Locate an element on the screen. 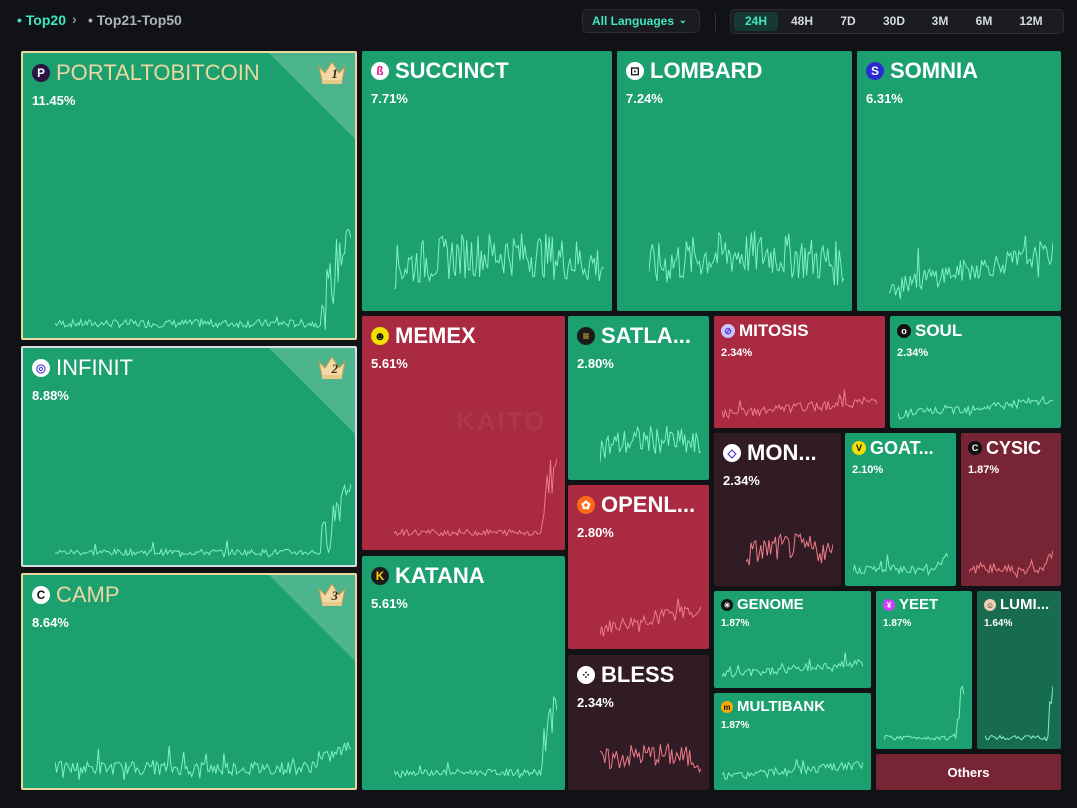 This screenshot has height=808, width=1077. tile-multibank: m MULTIBANK 1.87% is located at coordinates (792, 741).